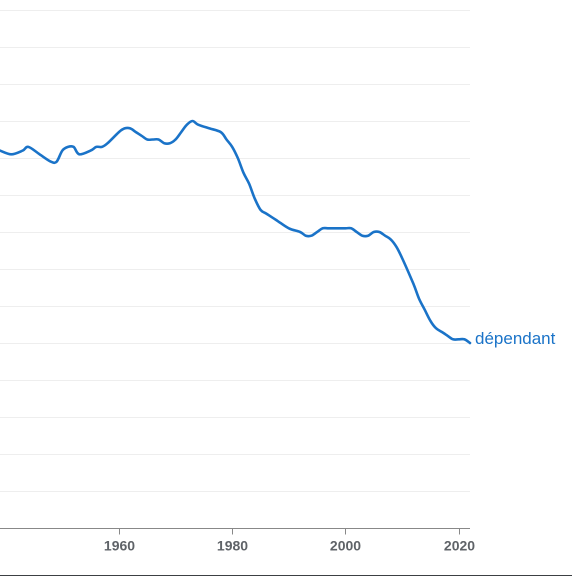 The image size is (572, 577). I want to click on series-labels: dépendant, so click(515, 338).